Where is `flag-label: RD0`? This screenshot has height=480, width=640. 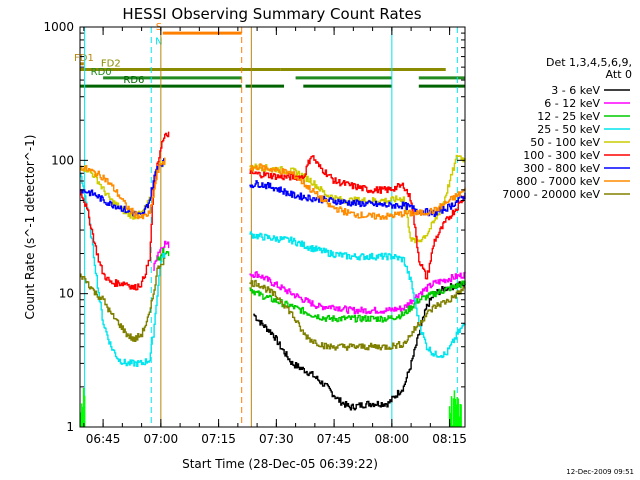
flag-label: RD0 is located at coordinates (101, 72).